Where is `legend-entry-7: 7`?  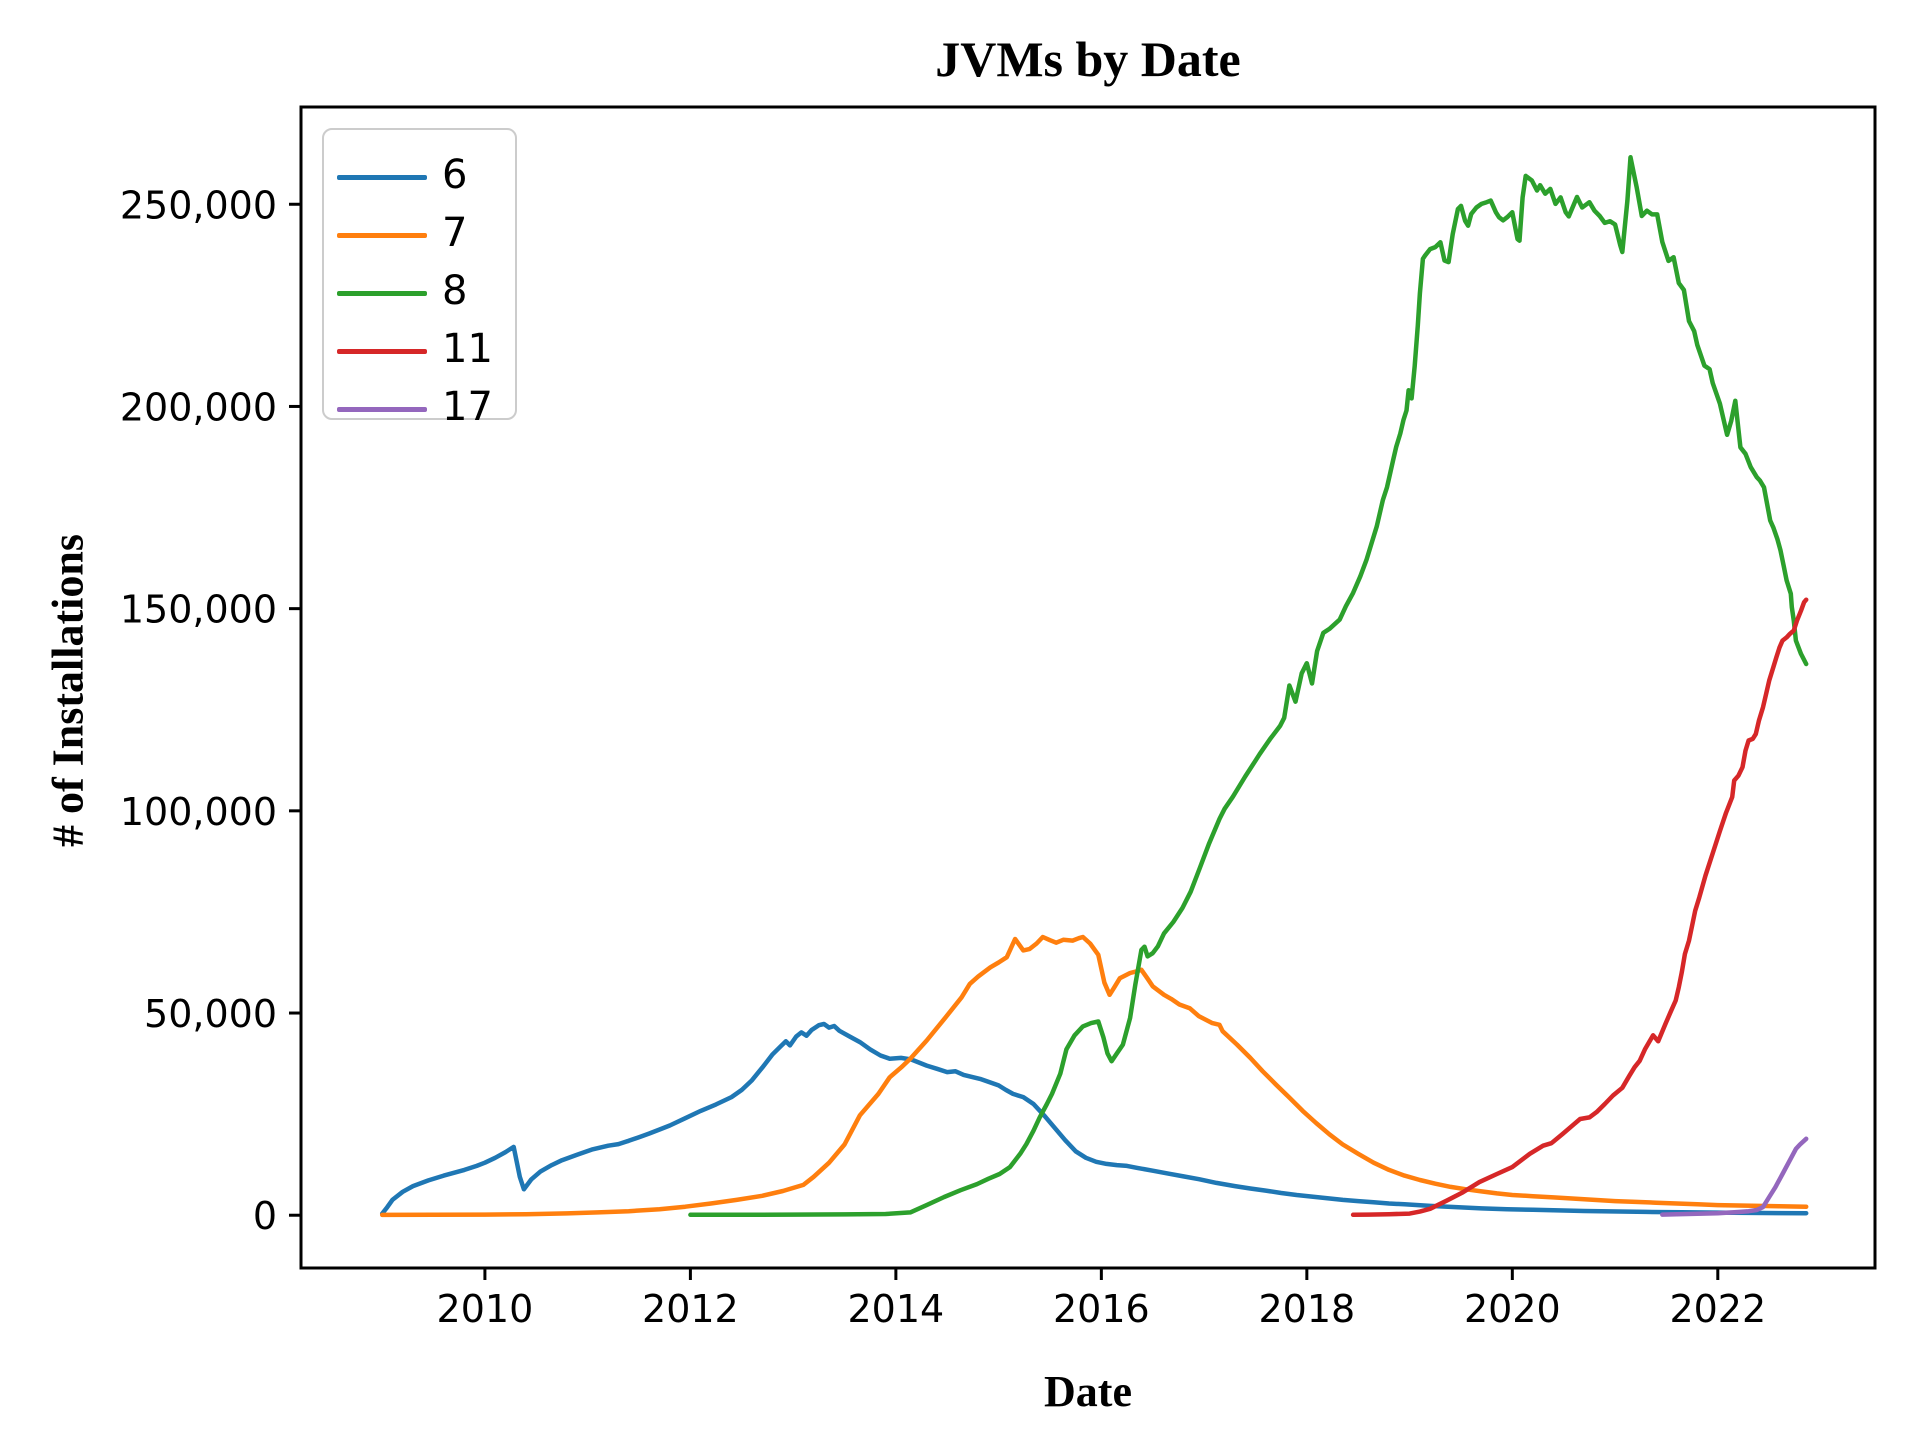
legend-entry-7: 7 is located at coordinates (419, 235).